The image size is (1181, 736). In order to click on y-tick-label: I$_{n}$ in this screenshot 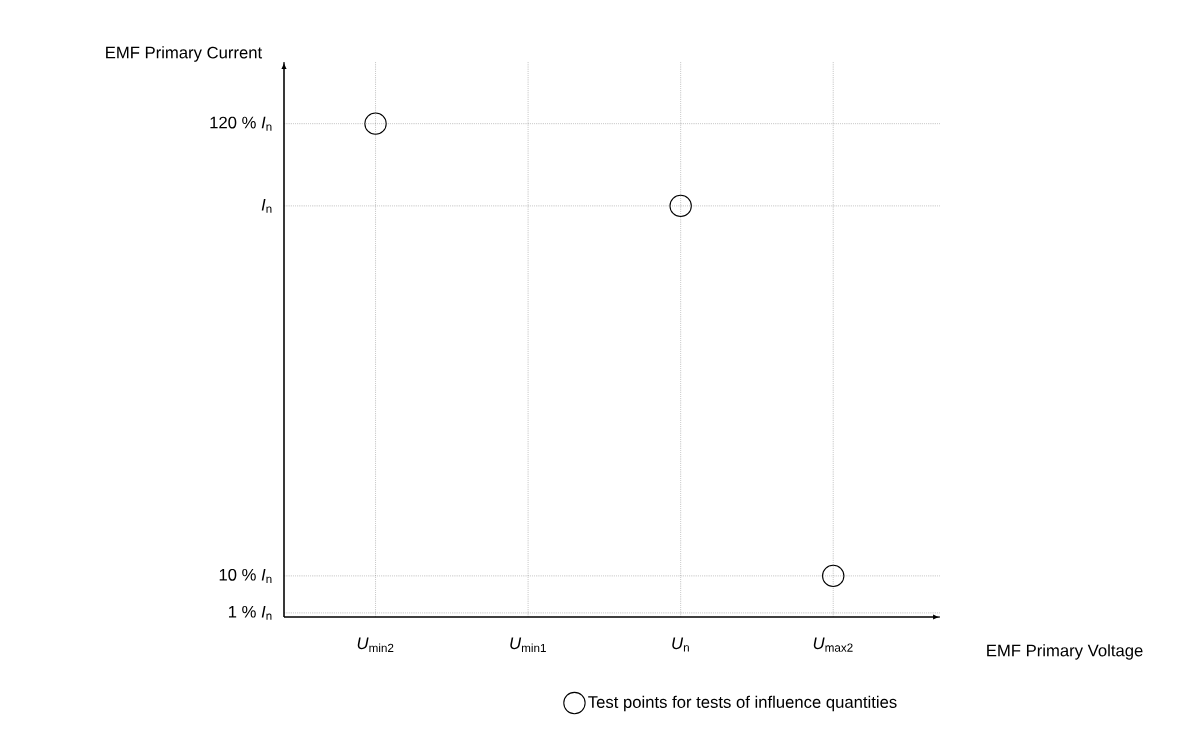, I will do `click(266, 205)`.